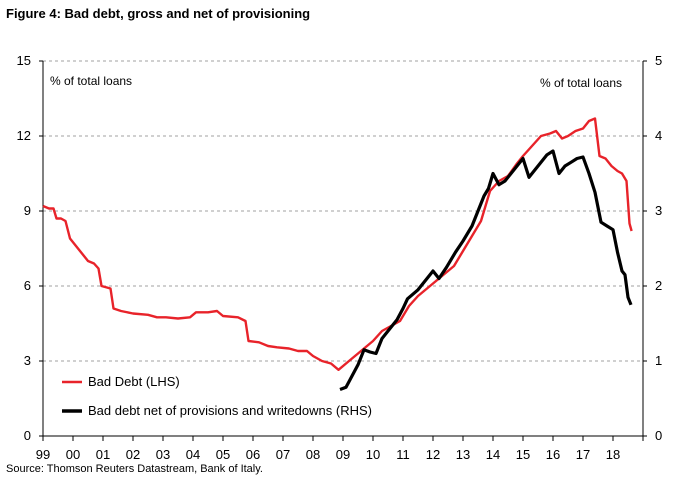  Describe the element at coordinates (403, 454) in the screenshot. I see `x-tick-label: 11` at that location.